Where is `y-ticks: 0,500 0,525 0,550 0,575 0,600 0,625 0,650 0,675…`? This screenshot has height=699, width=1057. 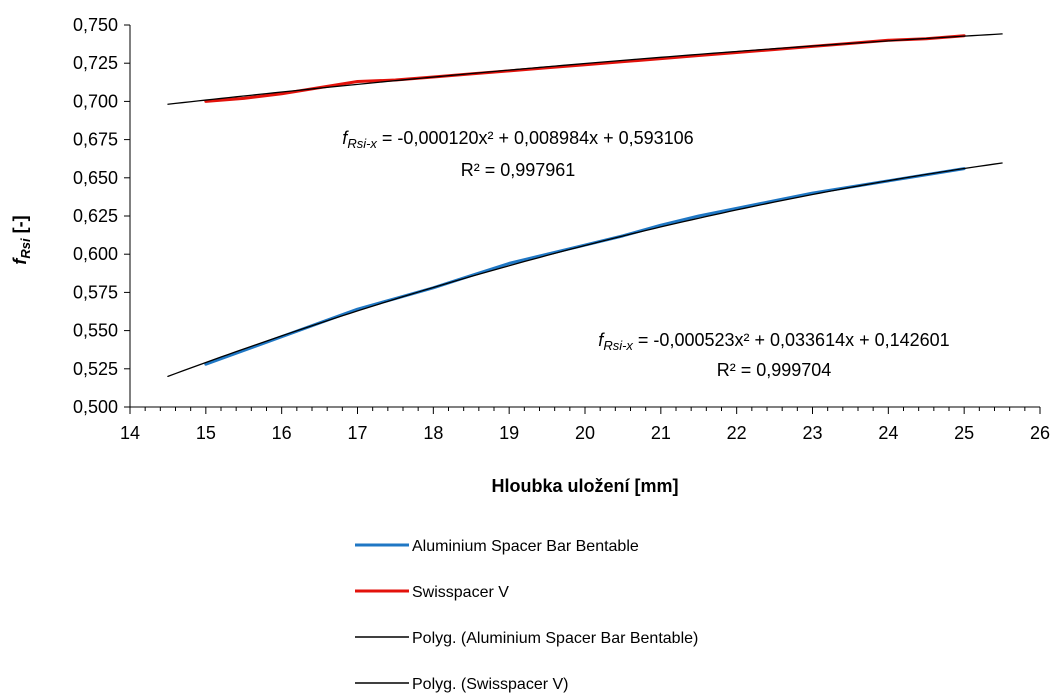 y-ticks: 0,500 0,525 0,550 0,575 0,600 0,625 0,650 0,675… is located at coordinates (101, 216).